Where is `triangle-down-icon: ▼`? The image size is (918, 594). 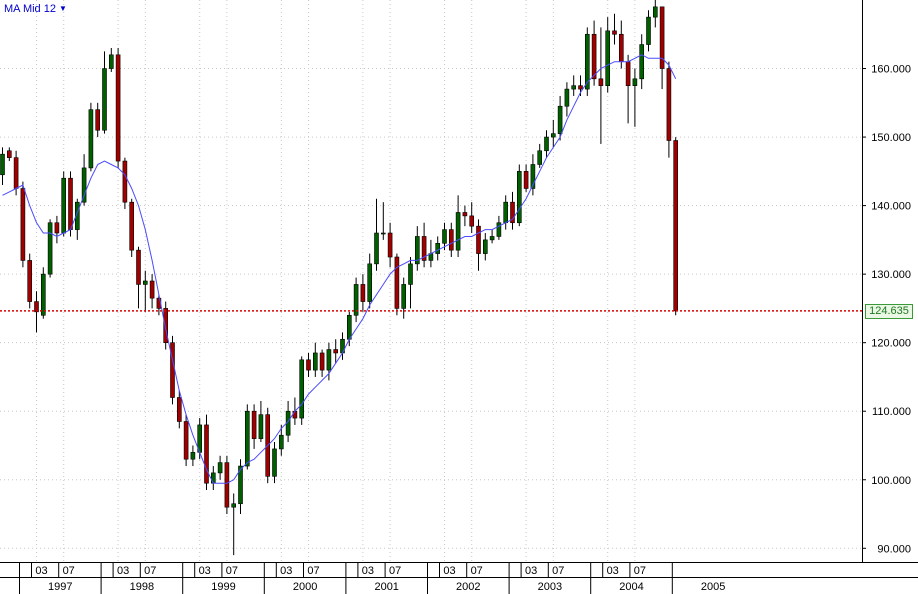
triangle-down-icon: ▼ is located at coordinates (62, 8).